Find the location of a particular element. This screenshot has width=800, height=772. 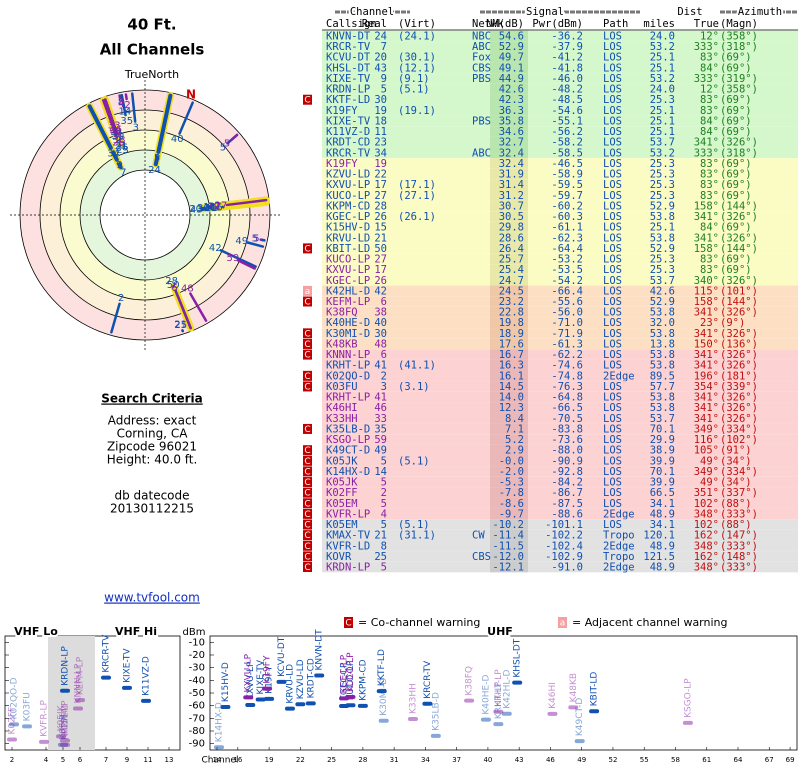

legend-co-text: = Co-channel warning is located at coordinates (419, 622).